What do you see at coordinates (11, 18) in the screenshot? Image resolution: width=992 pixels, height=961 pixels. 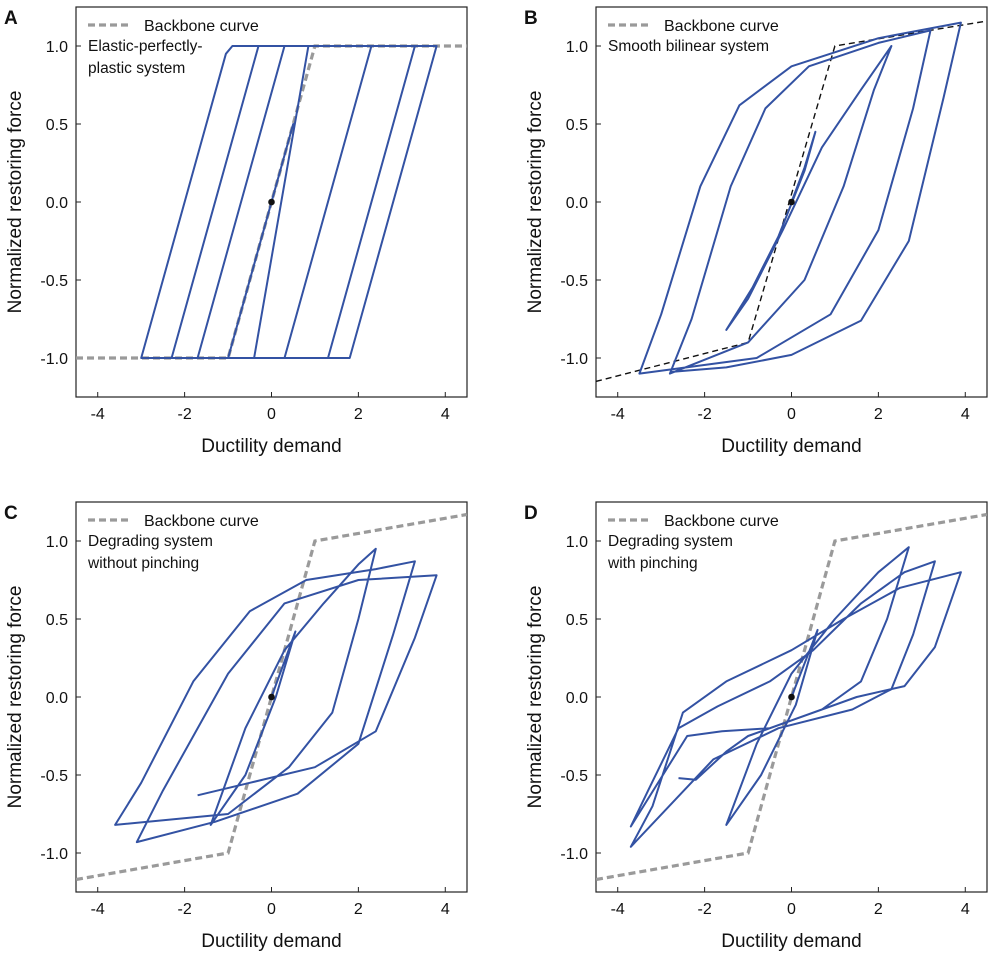 I see `panel-letter: A` at bounding box center [11, 18].